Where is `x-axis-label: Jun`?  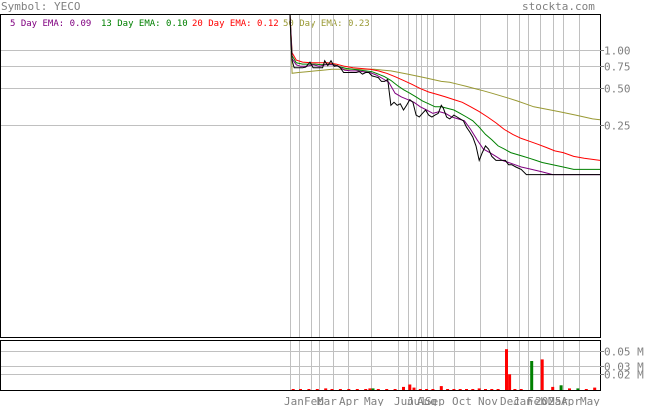
x-axis-label: Jun is located at coordinates (404, 400).